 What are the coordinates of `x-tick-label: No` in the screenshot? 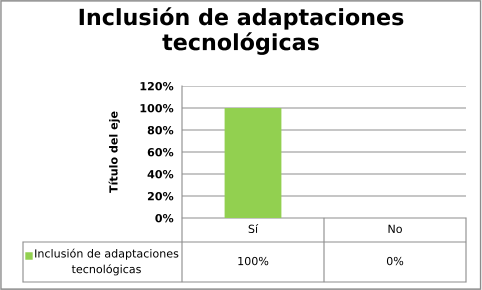 It's located at (395, 229).